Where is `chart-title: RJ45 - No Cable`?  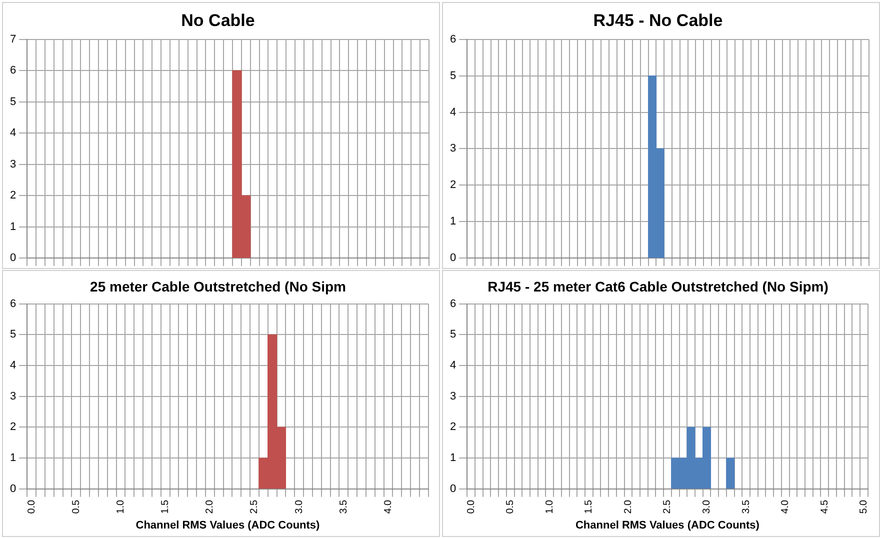
chart-title: RJ45 - No Cable is located at coordinates (658, 20).